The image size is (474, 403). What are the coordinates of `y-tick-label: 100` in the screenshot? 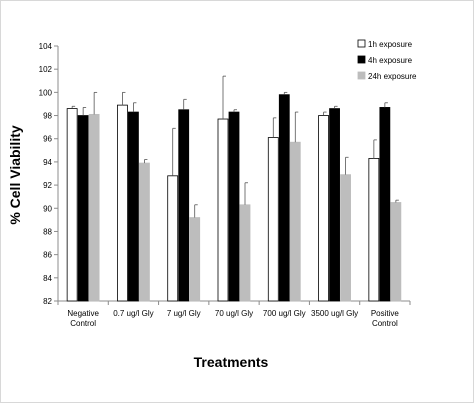 It's located at (46, 92).